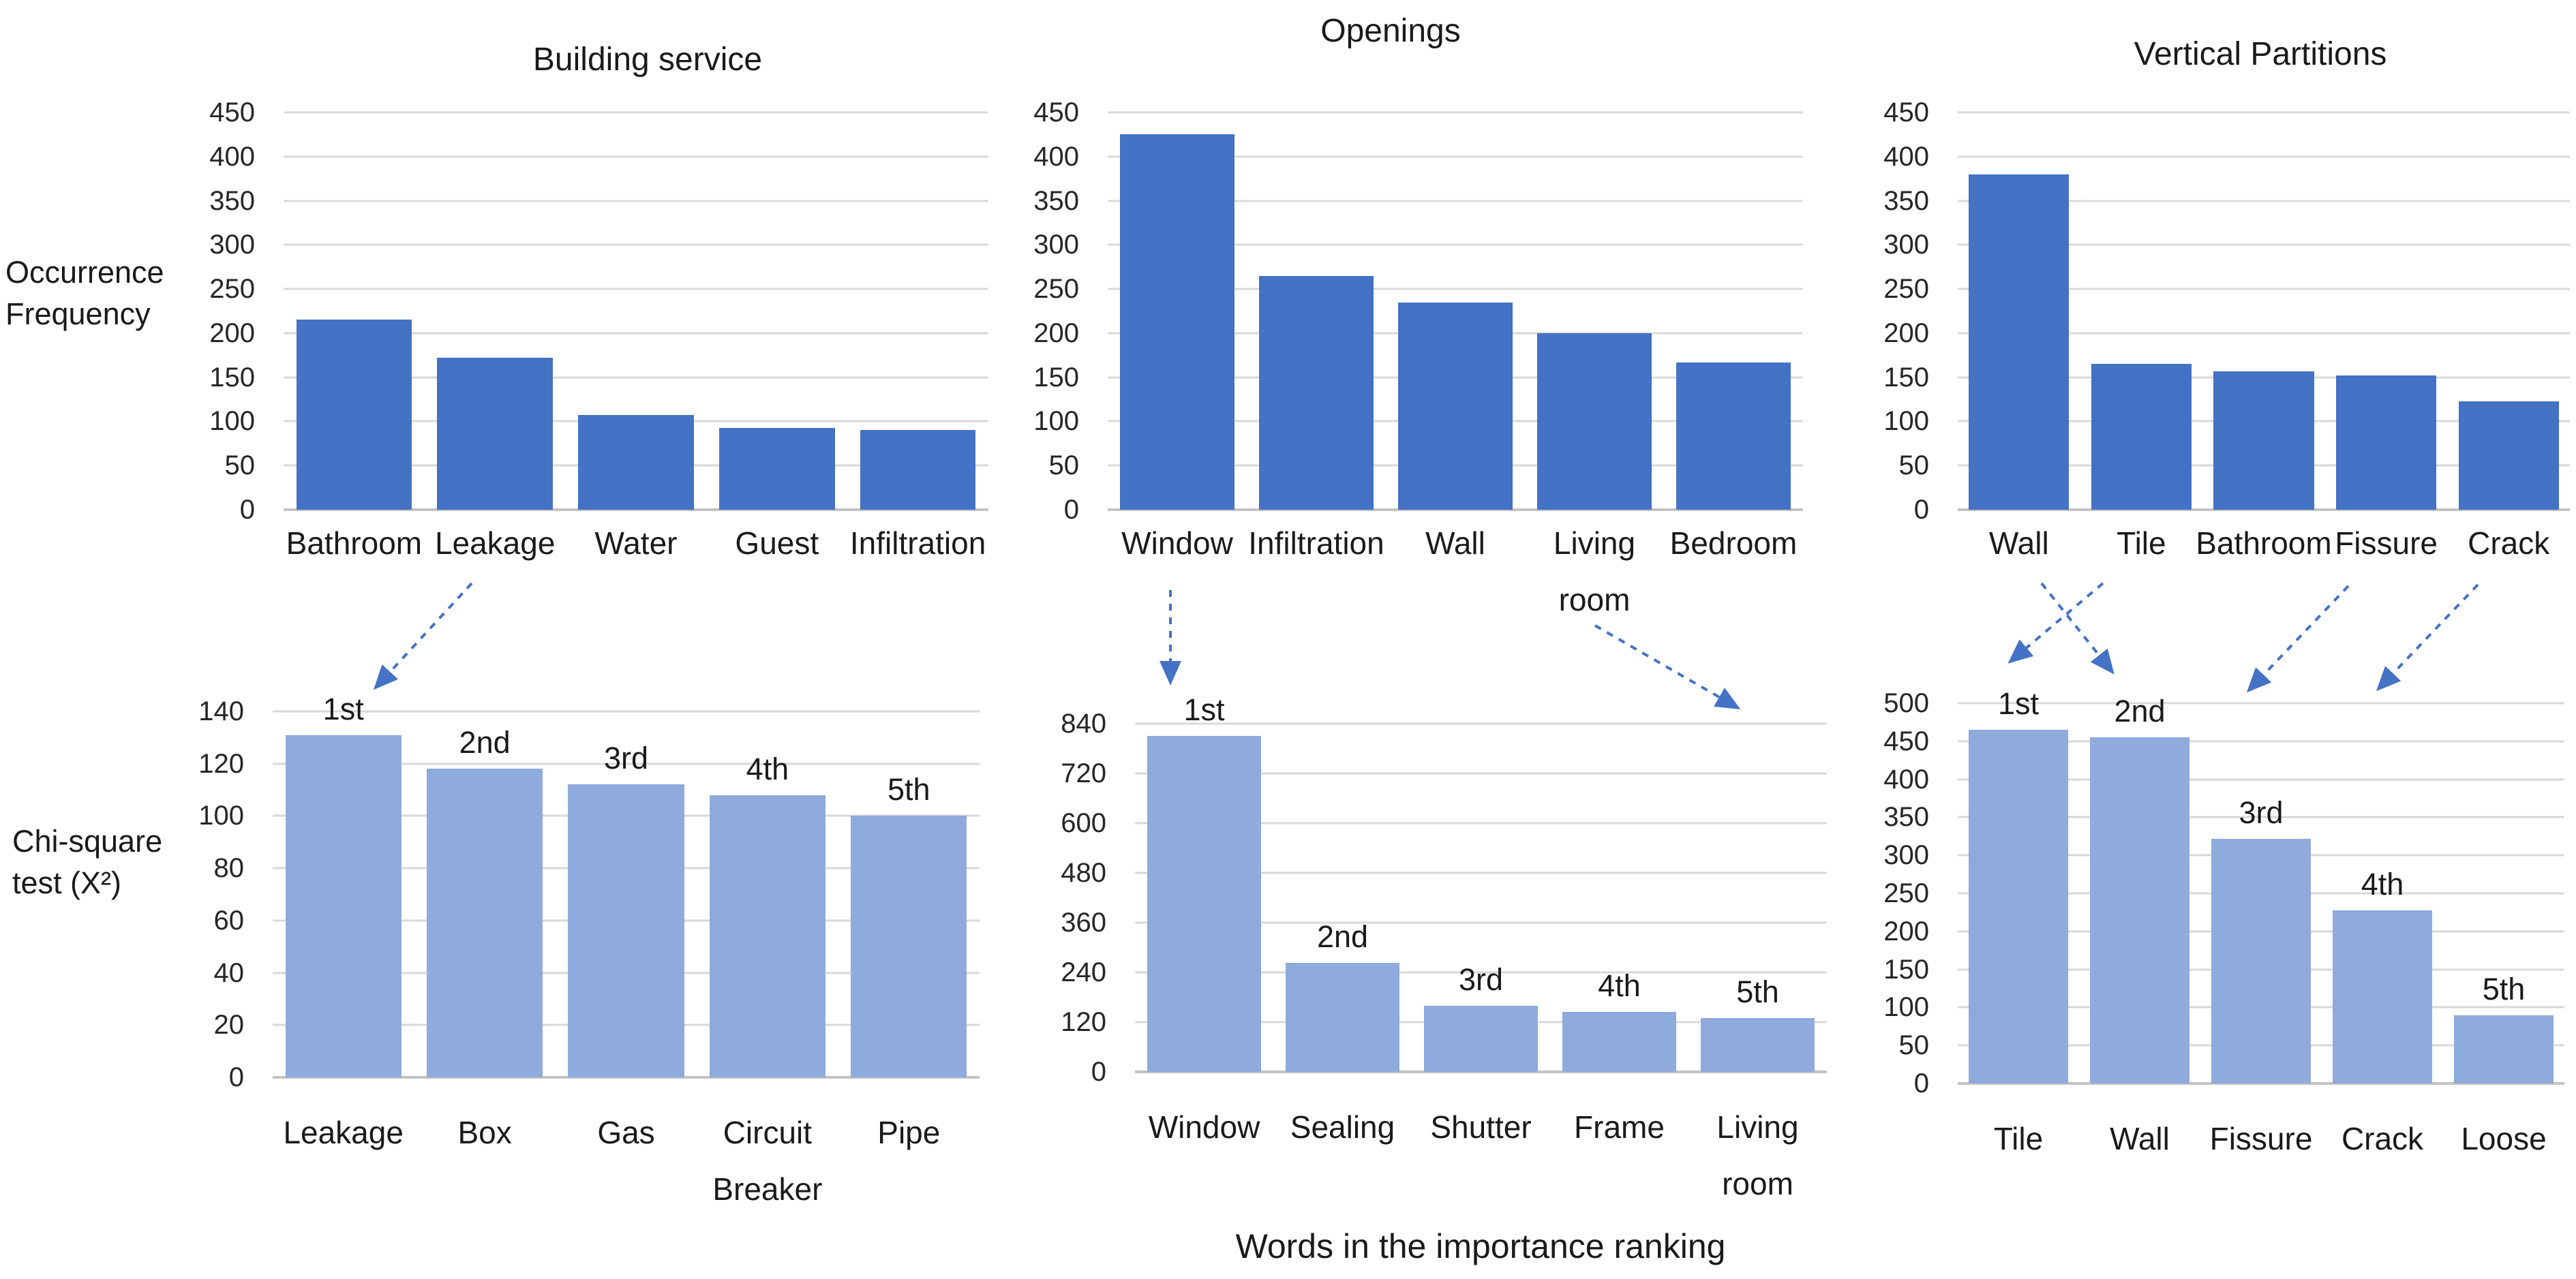 The height and width of the screenshot is (1279, 2576). What do you see at coordinates (2504, 1049) in the screenshot?
I see `bar-loose` at bounding box center [2504, 1049].